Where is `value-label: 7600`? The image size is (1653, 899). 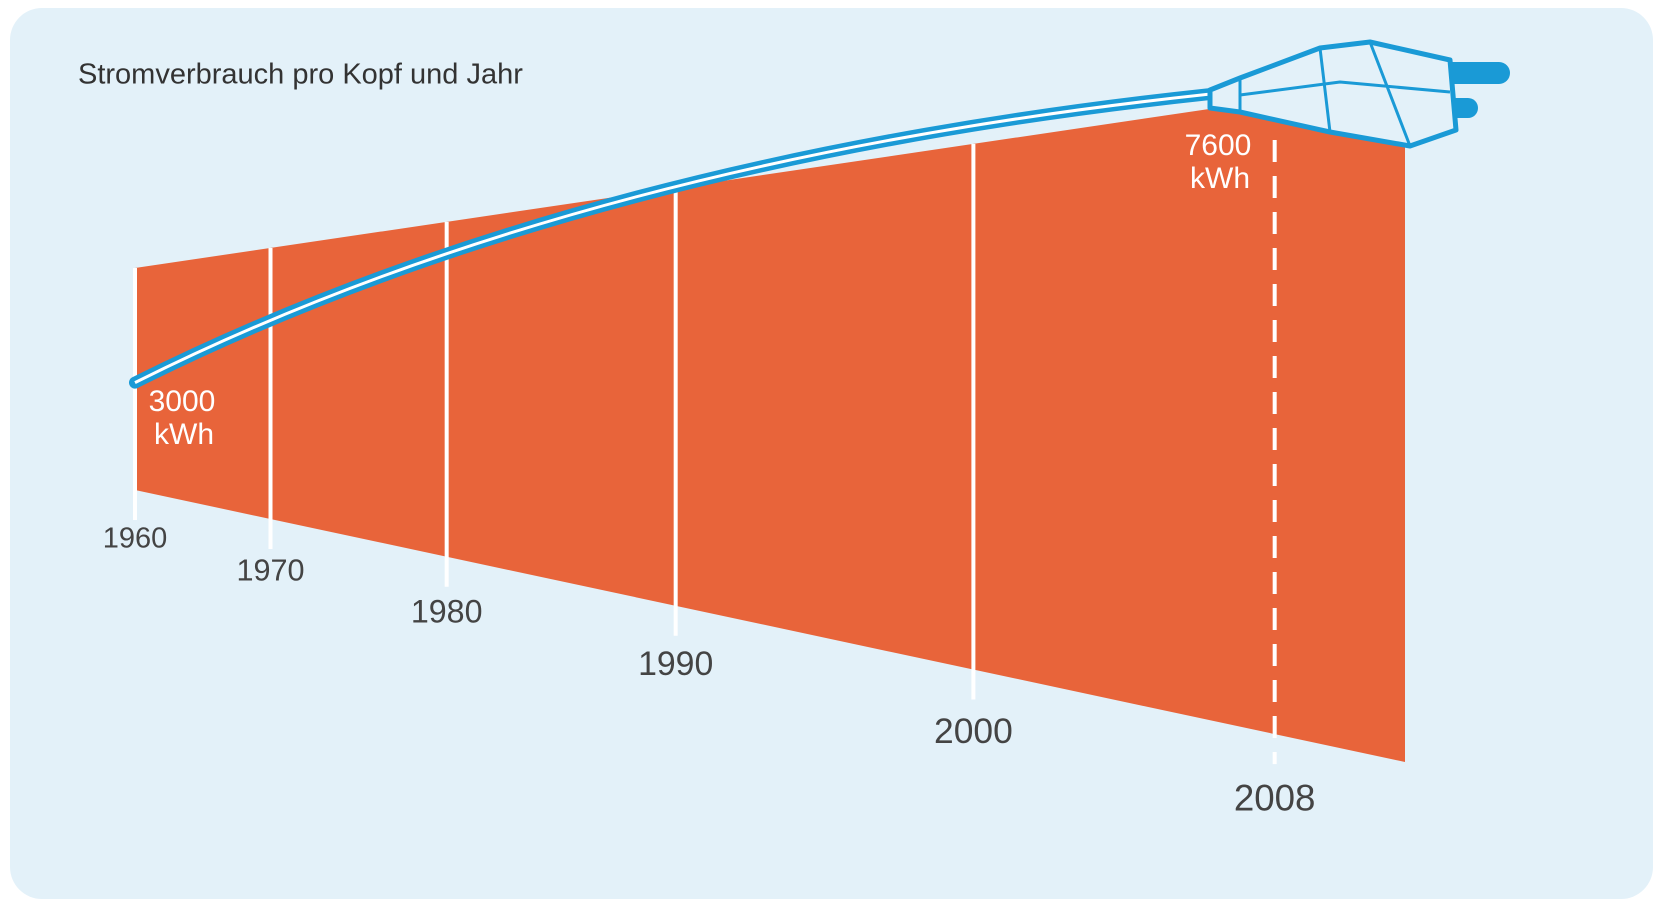
value-label: 7600 is located at coordinates (1218, 145).